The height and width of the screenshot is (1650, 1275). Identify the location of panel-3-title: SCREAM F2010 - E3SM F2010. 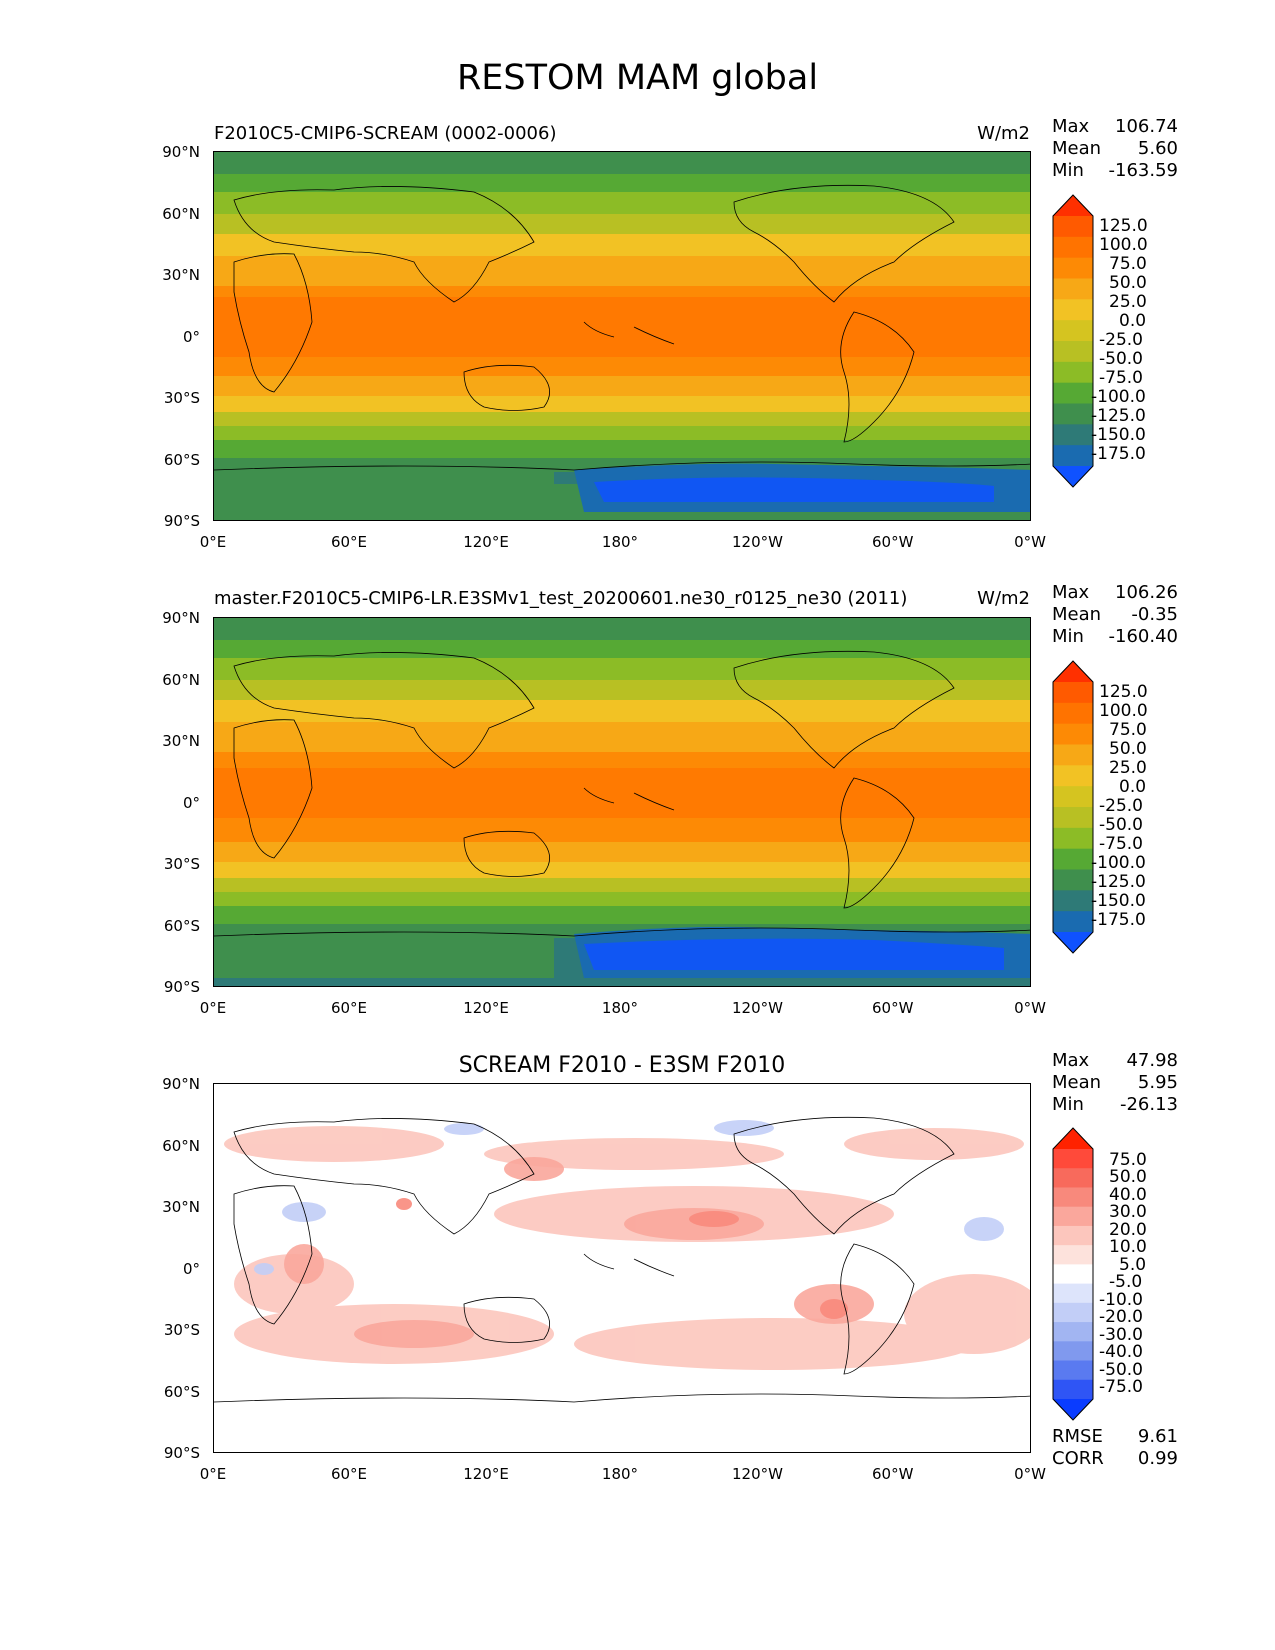
(622, 1065).